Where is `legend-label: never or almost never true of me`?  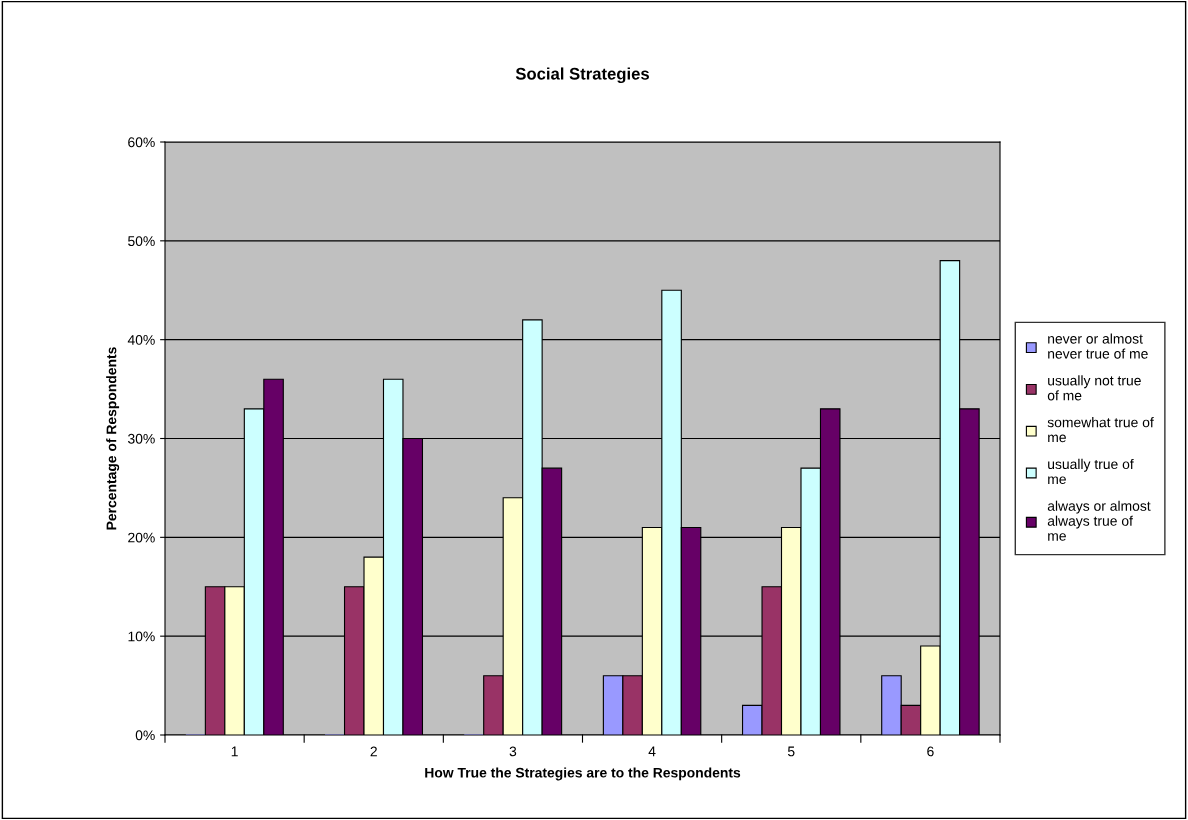
legend-label: never or almost never true of me is located at coordinates (1098, 346).